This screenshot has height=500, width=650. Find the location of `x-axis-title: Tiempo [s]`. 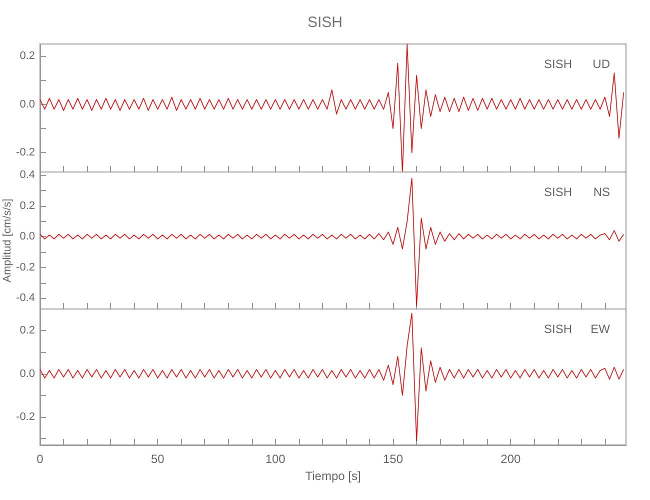

x-axis-title: Tiempo [s] is located at coordinates (333, 475).